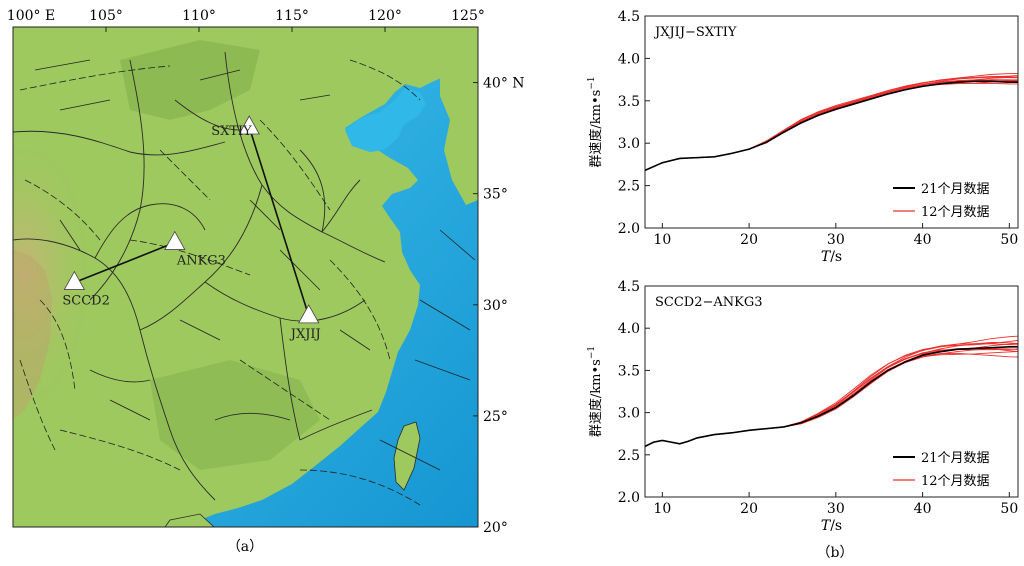 This screenshot has width=1024, height=566. Describe the element at coordinates (245, 547) in the screenshot. I see `map-caption: （a）` at that location.